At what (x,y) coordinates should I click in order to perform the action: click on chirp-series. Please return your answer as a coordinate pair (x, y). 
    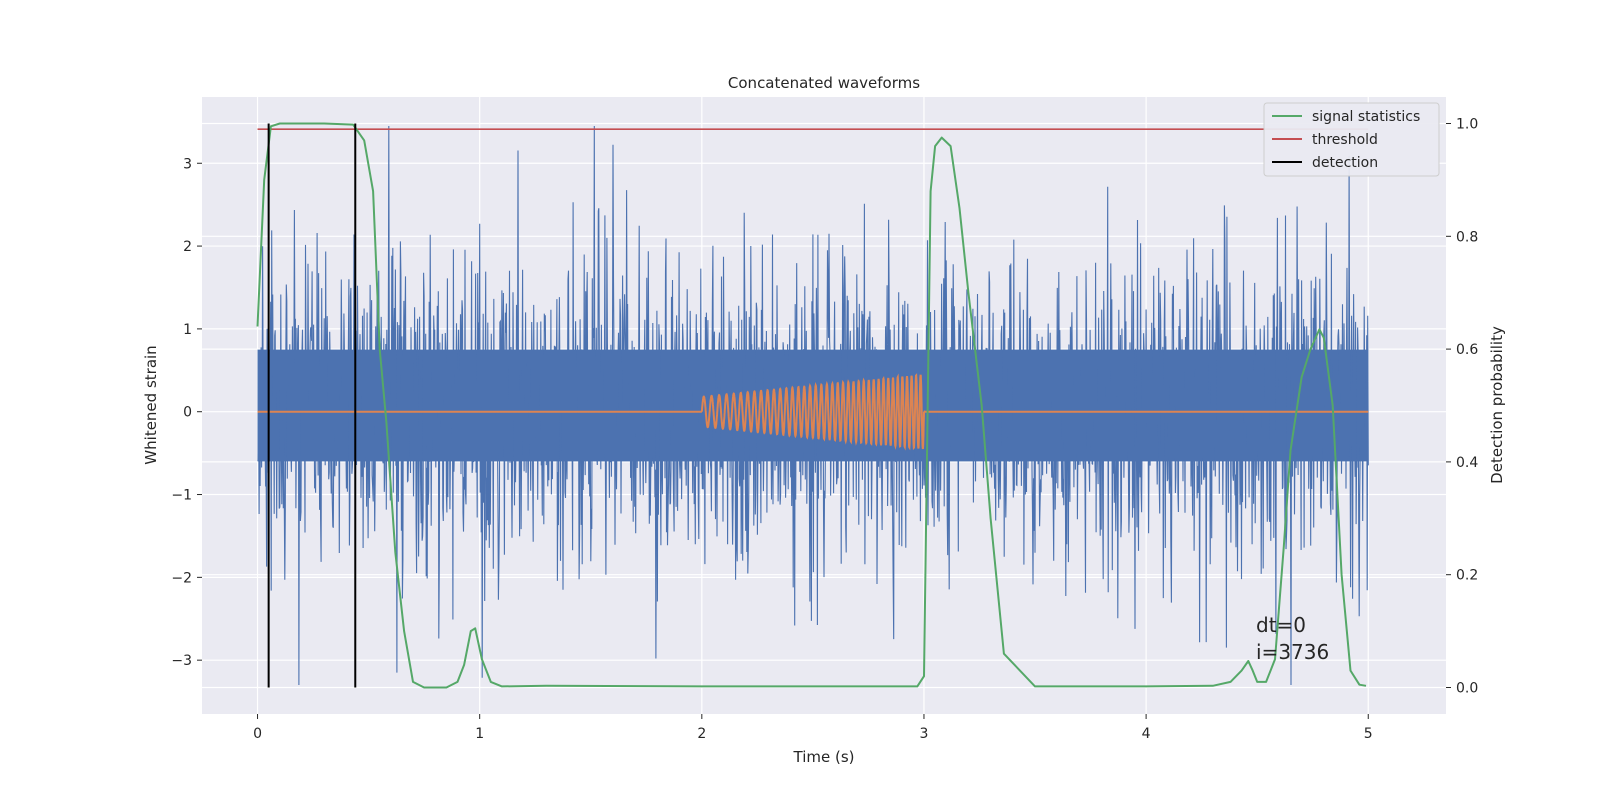
    Looking at the image, I should click on (813, 412).